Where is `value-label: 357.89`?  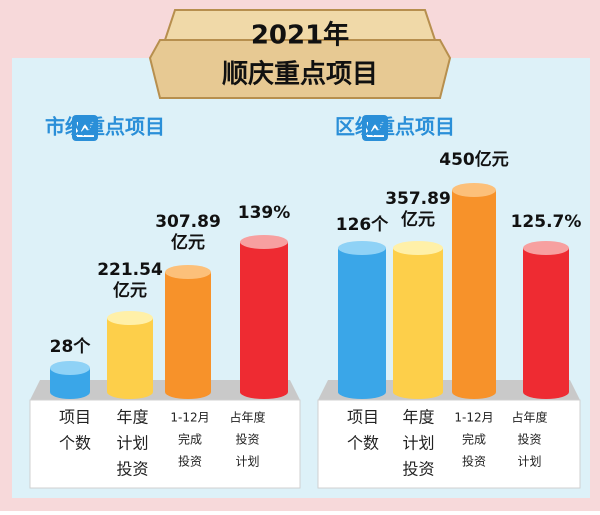
value-label: 357.89 is located at coordinates (418, 199).